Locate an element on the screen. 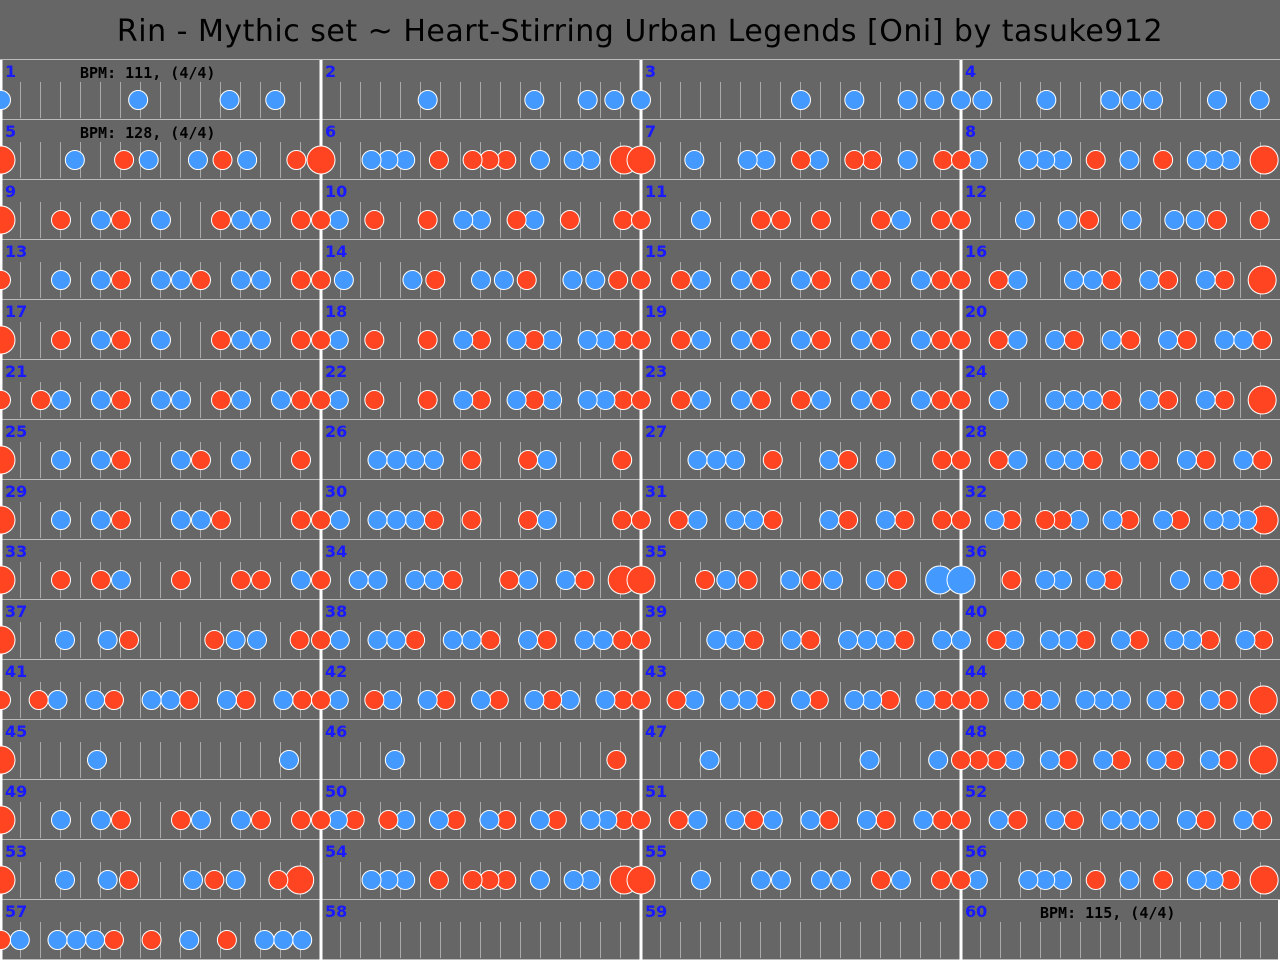 Image resolution: width=1280 pixels, height=960 pixels. measure-number: 60 is located at coordinates (976, 911).